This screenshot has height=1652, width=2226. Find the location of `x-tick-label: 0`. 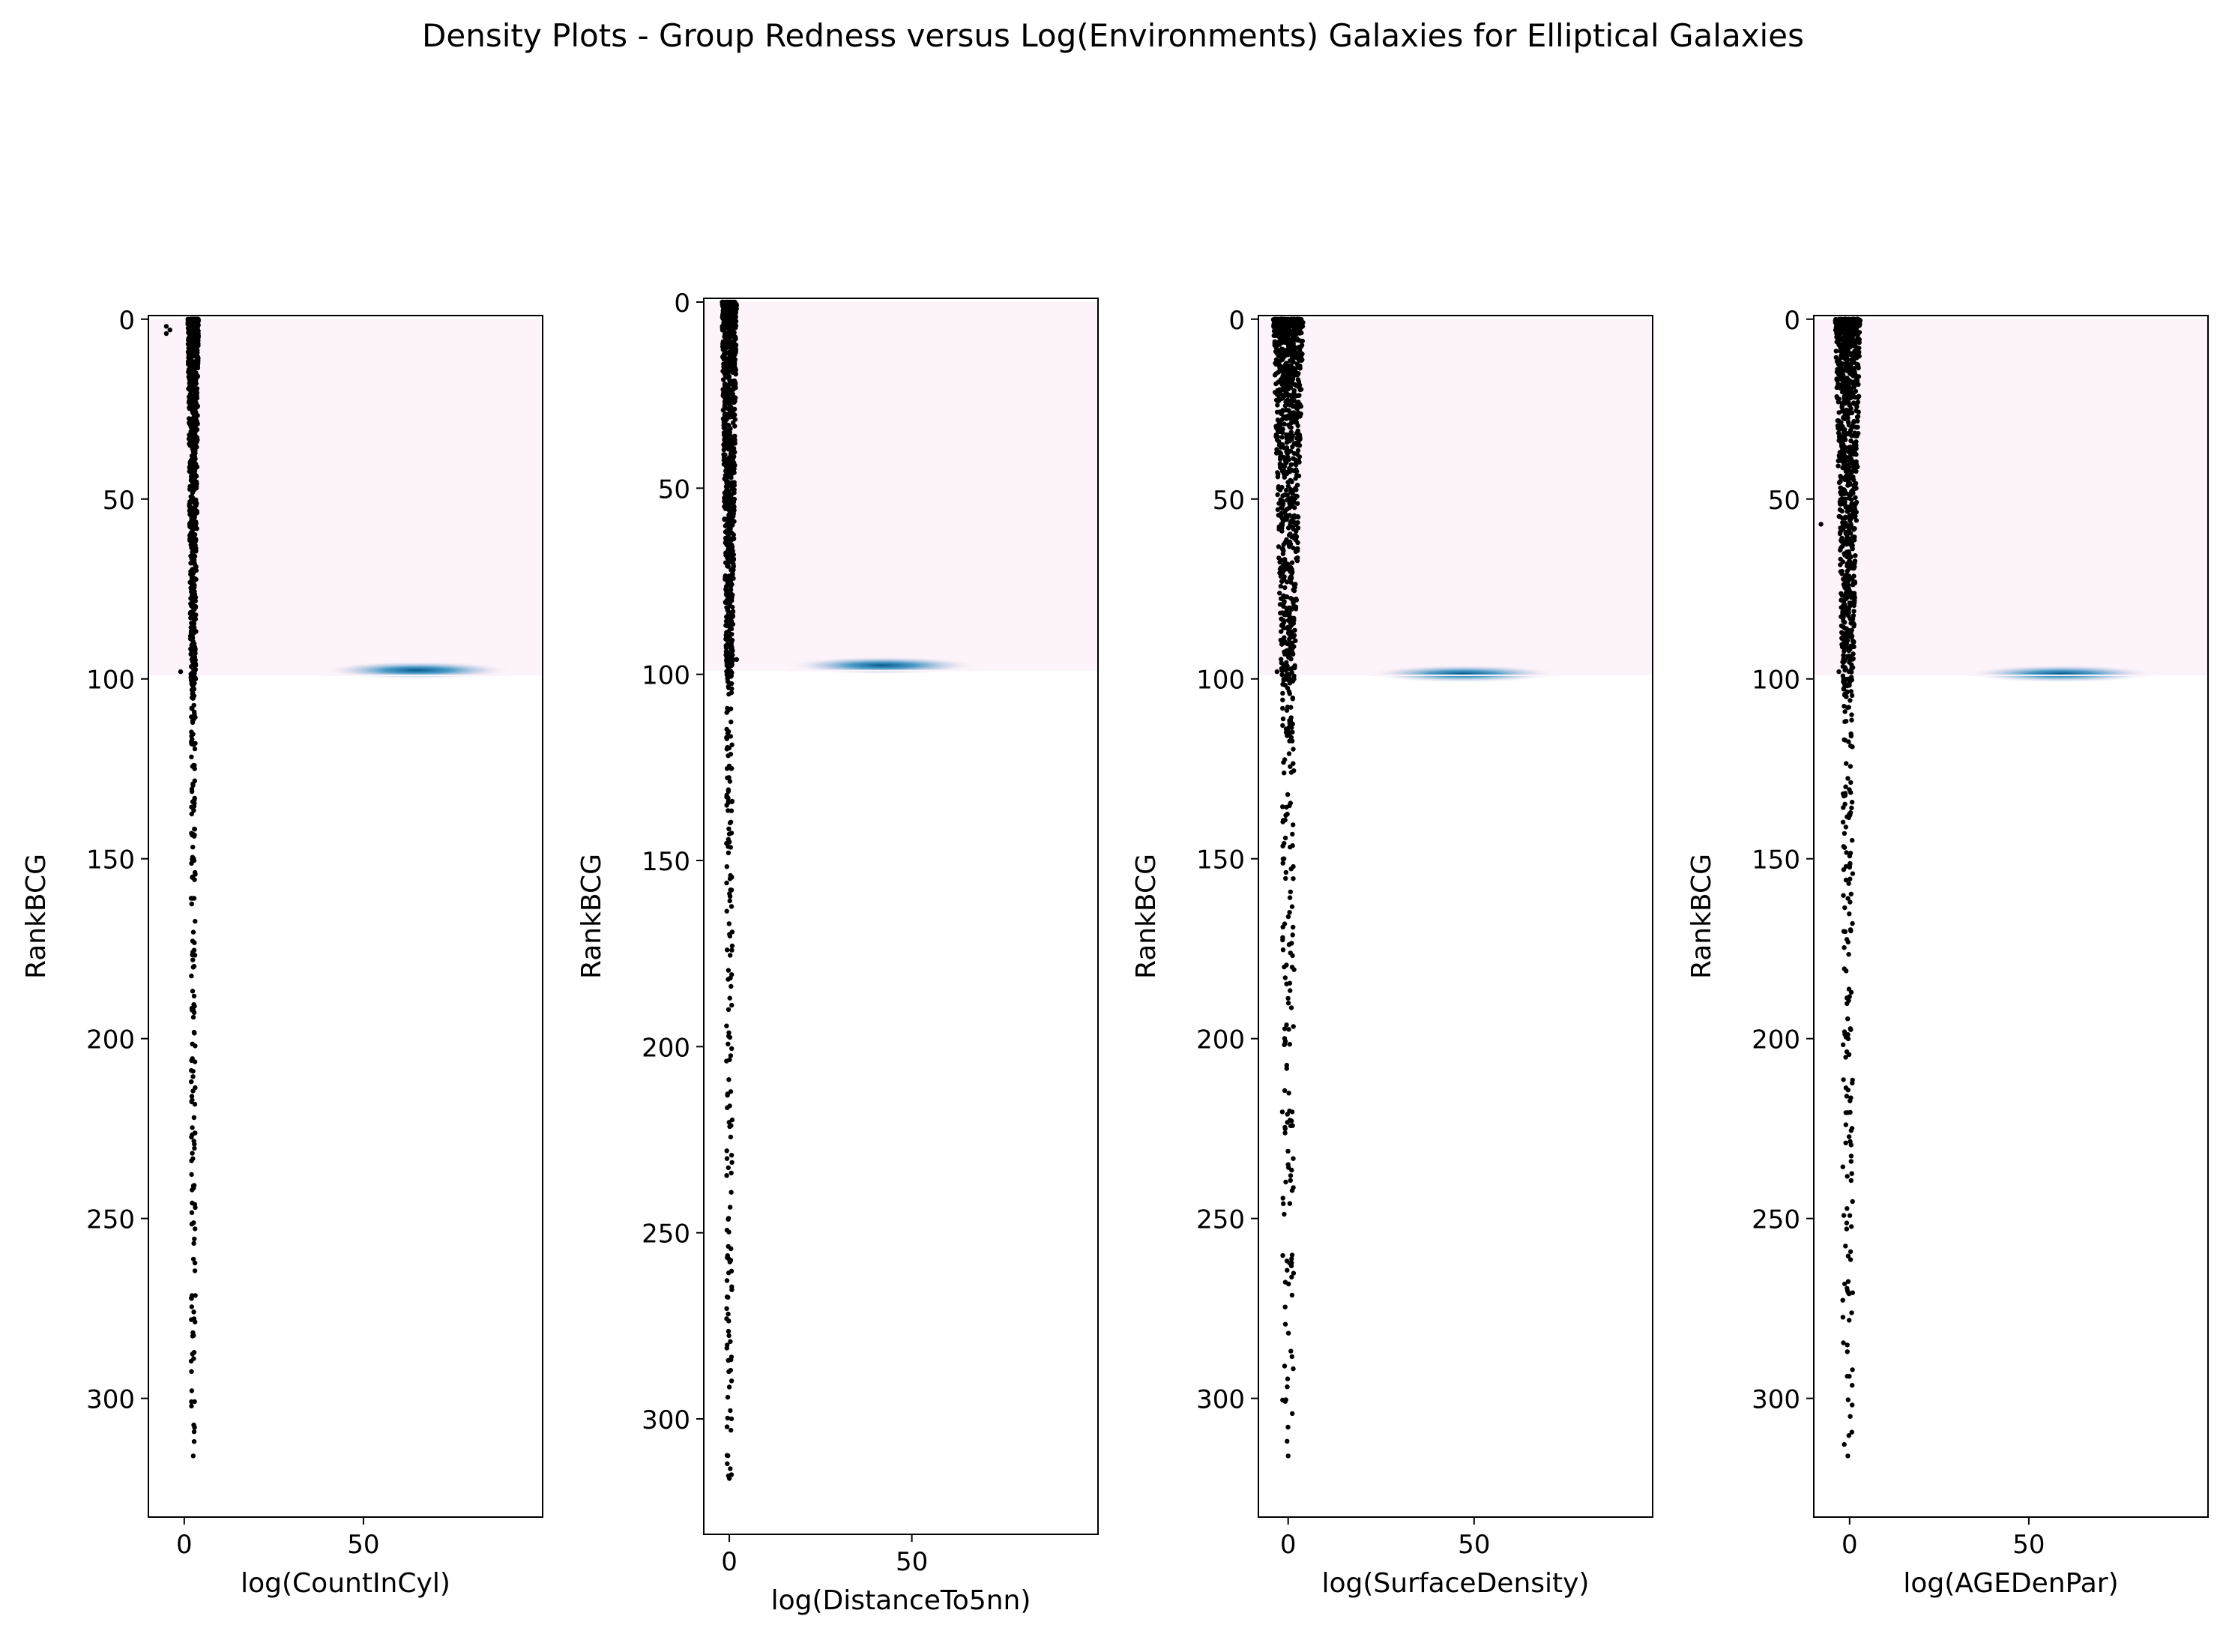

x-tick-label: 0 is located at coordinates (185, 1545).